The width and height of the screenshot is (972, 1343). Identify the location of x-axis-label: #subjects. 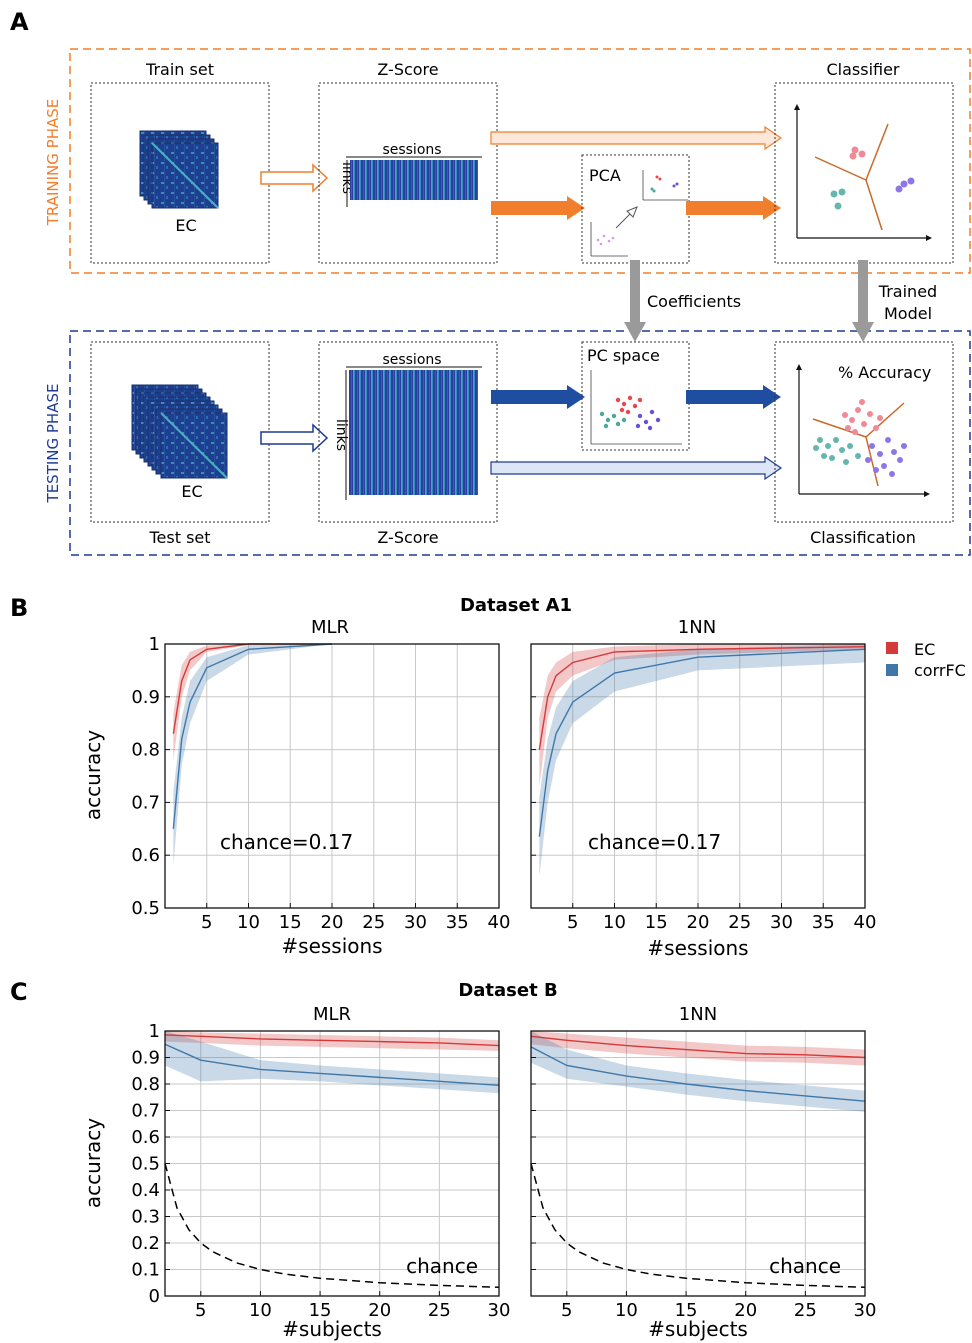
(332, 1329).